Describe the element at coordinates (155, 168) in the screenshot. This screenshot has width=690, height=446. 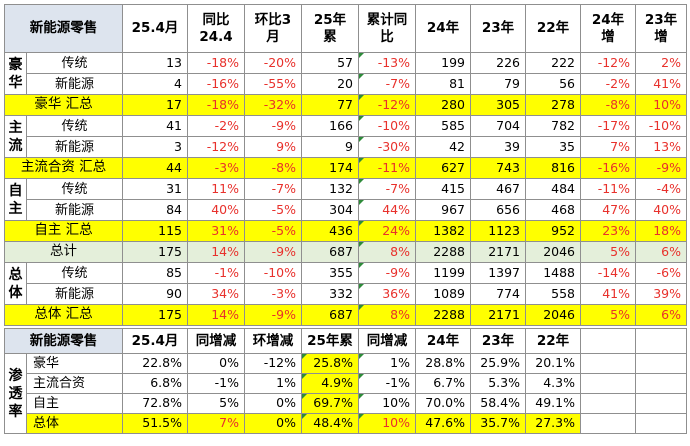
I see `value-cell: 44` at that location.